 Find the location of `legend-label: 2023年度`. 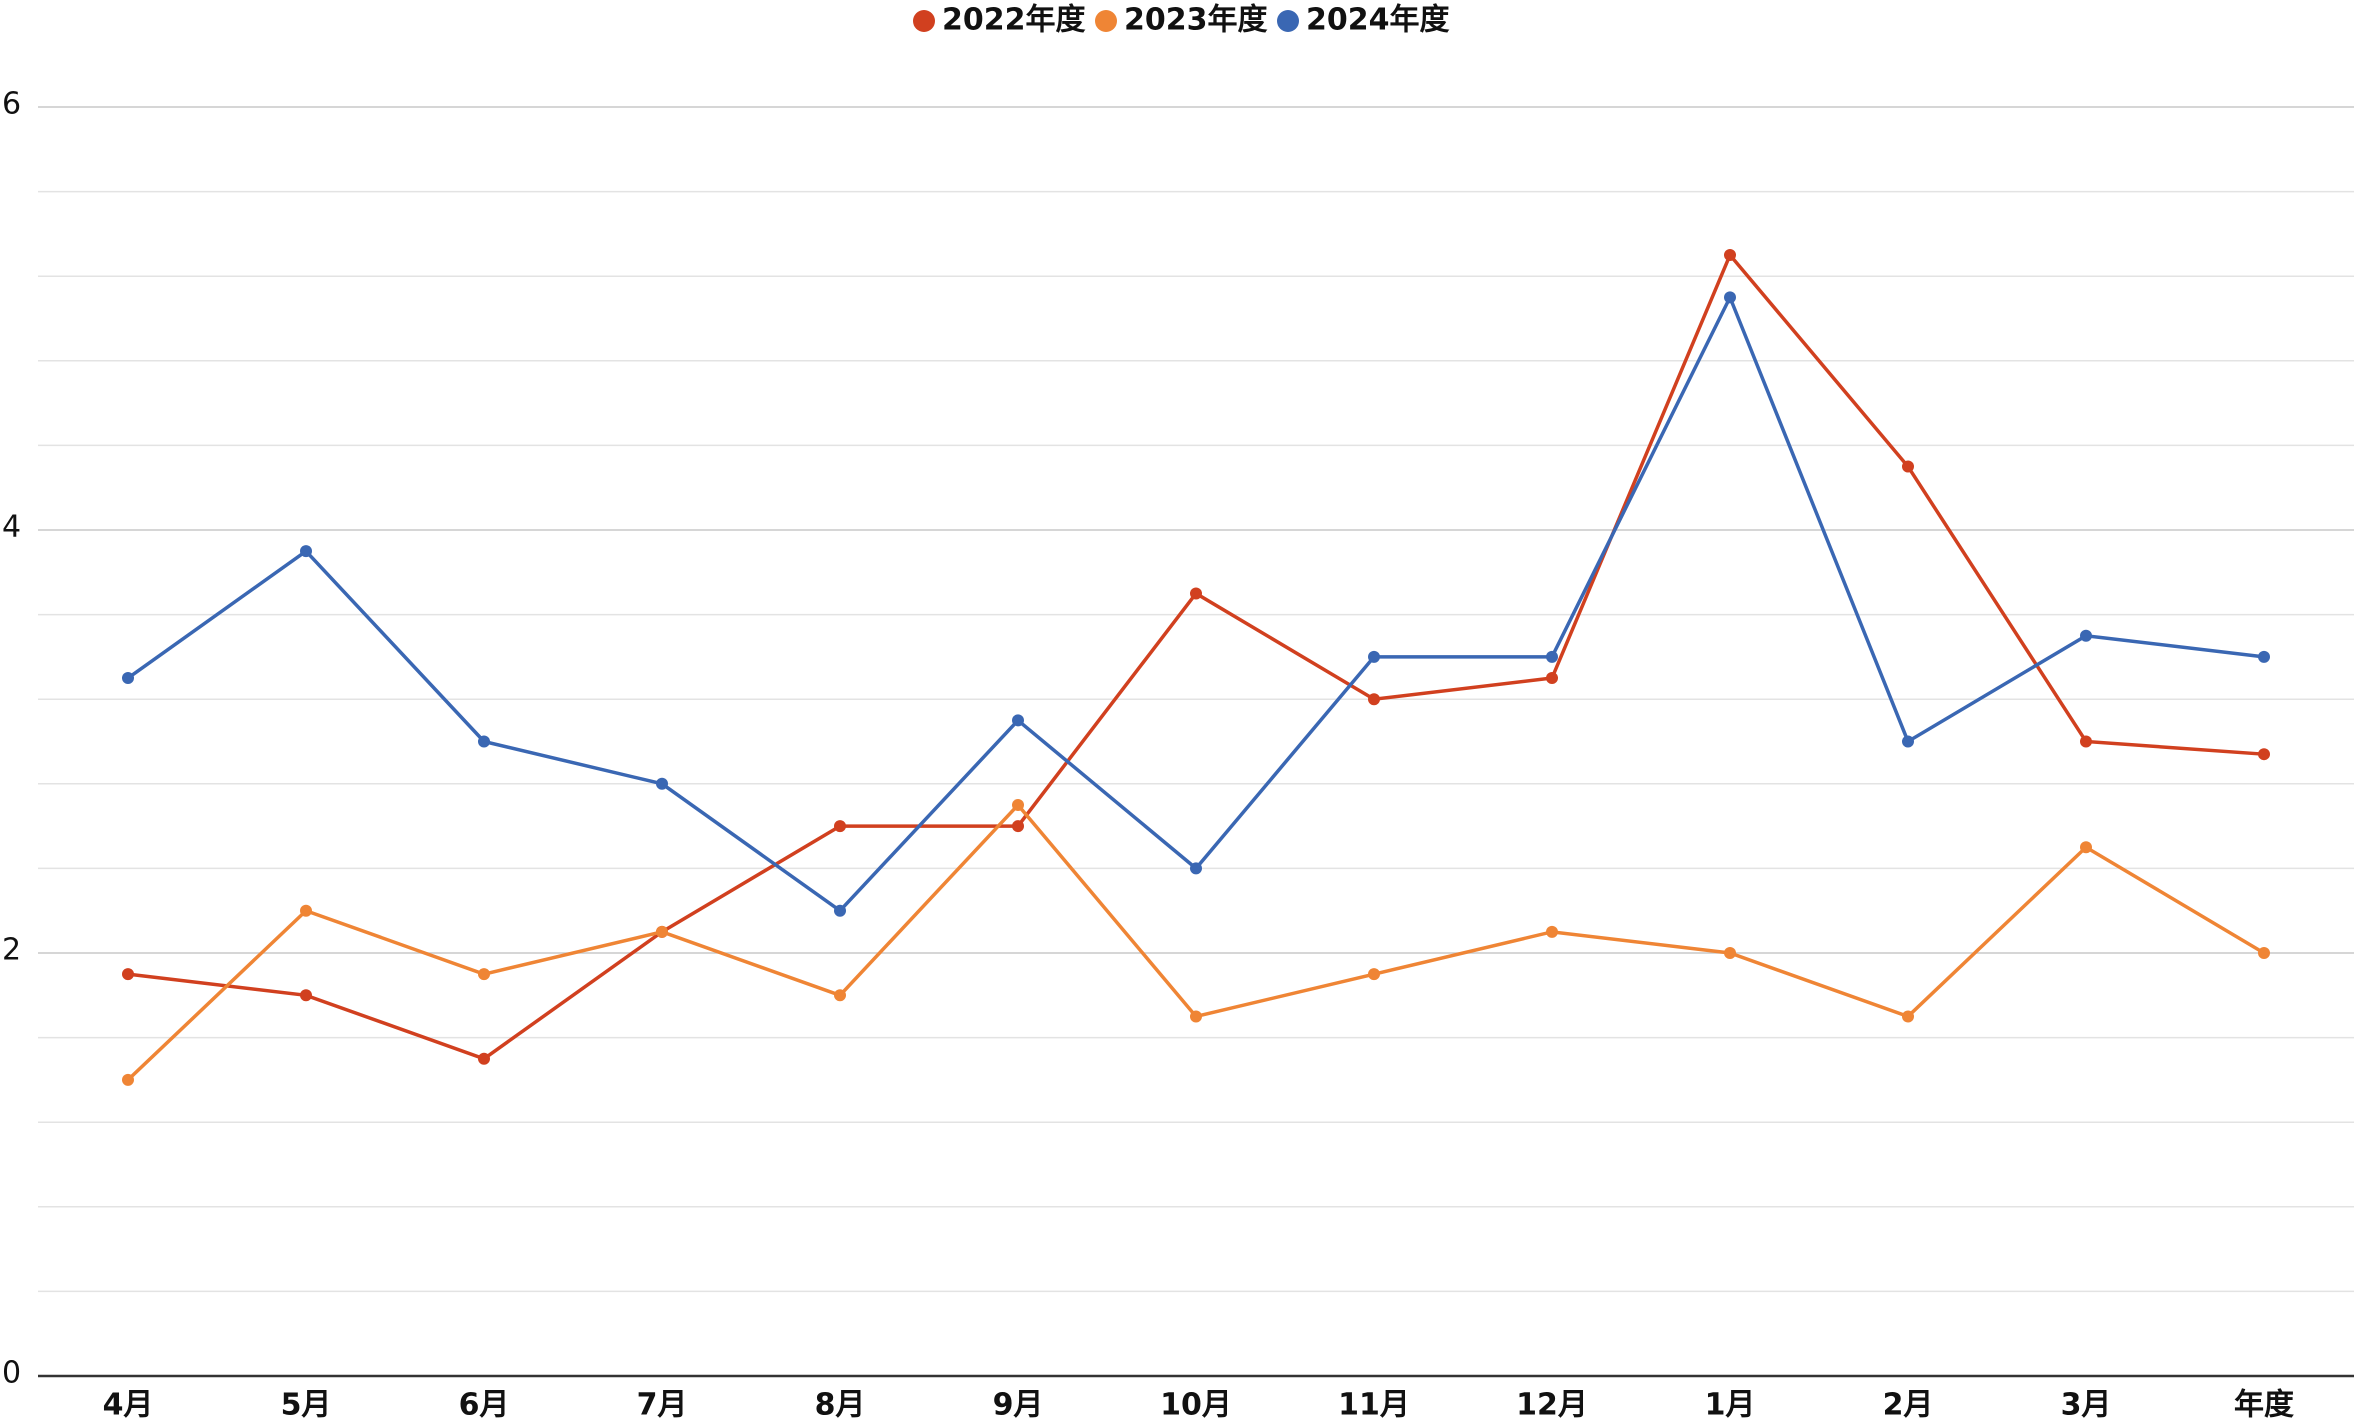

legend-label: 2023年度 is located at coordinates (1196, 20).